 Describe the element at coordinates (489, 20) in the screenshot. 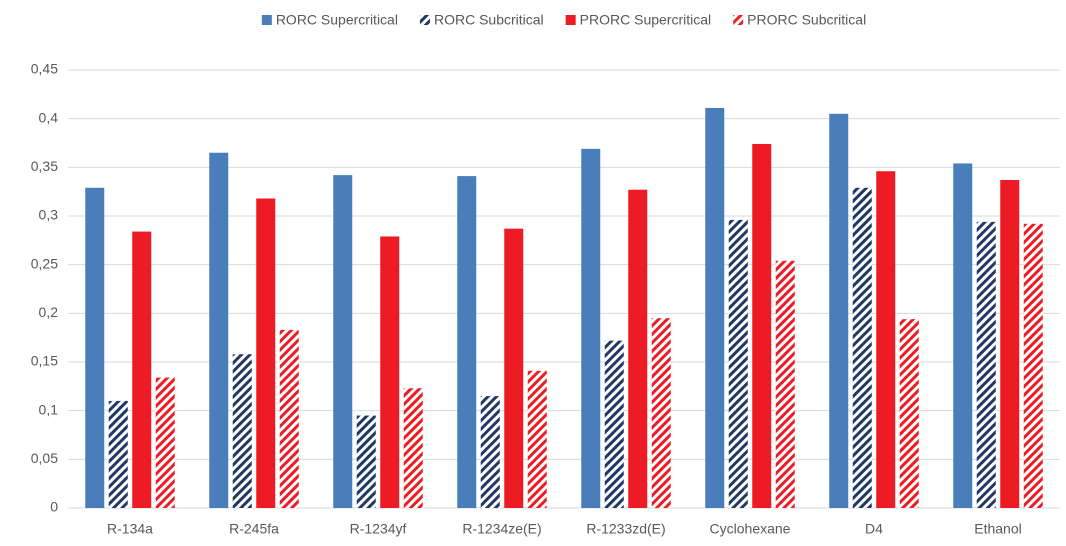

I see `legend-label: RORC Subcritical` at that location.